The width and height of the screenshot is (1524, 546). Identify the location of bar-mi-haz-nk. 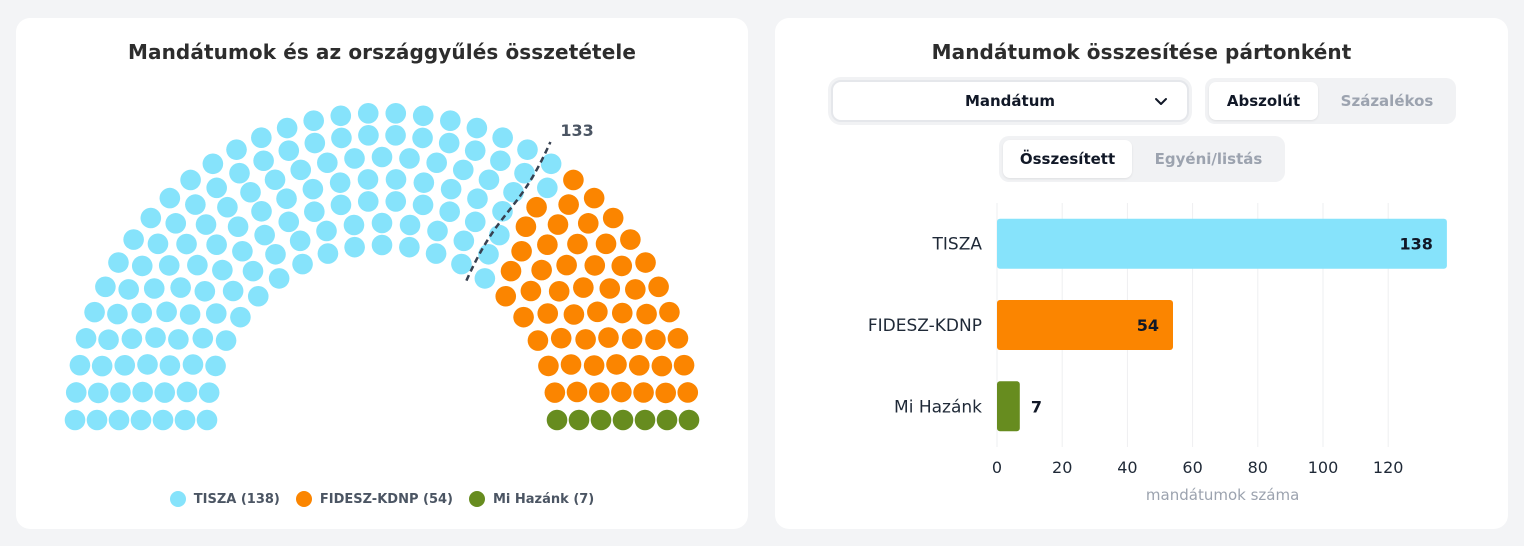
(1008, 406).